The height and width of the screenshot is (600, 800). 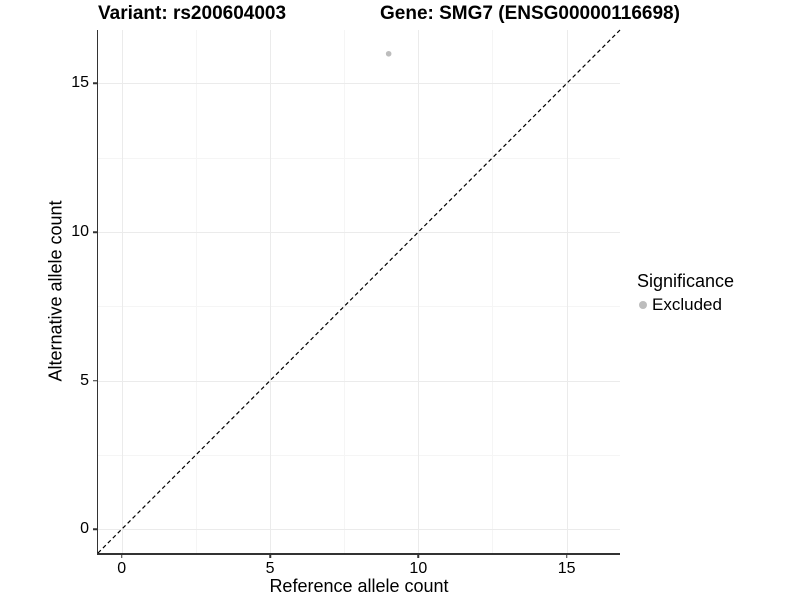 I want to click on data-point, so click(x=388, y=53).